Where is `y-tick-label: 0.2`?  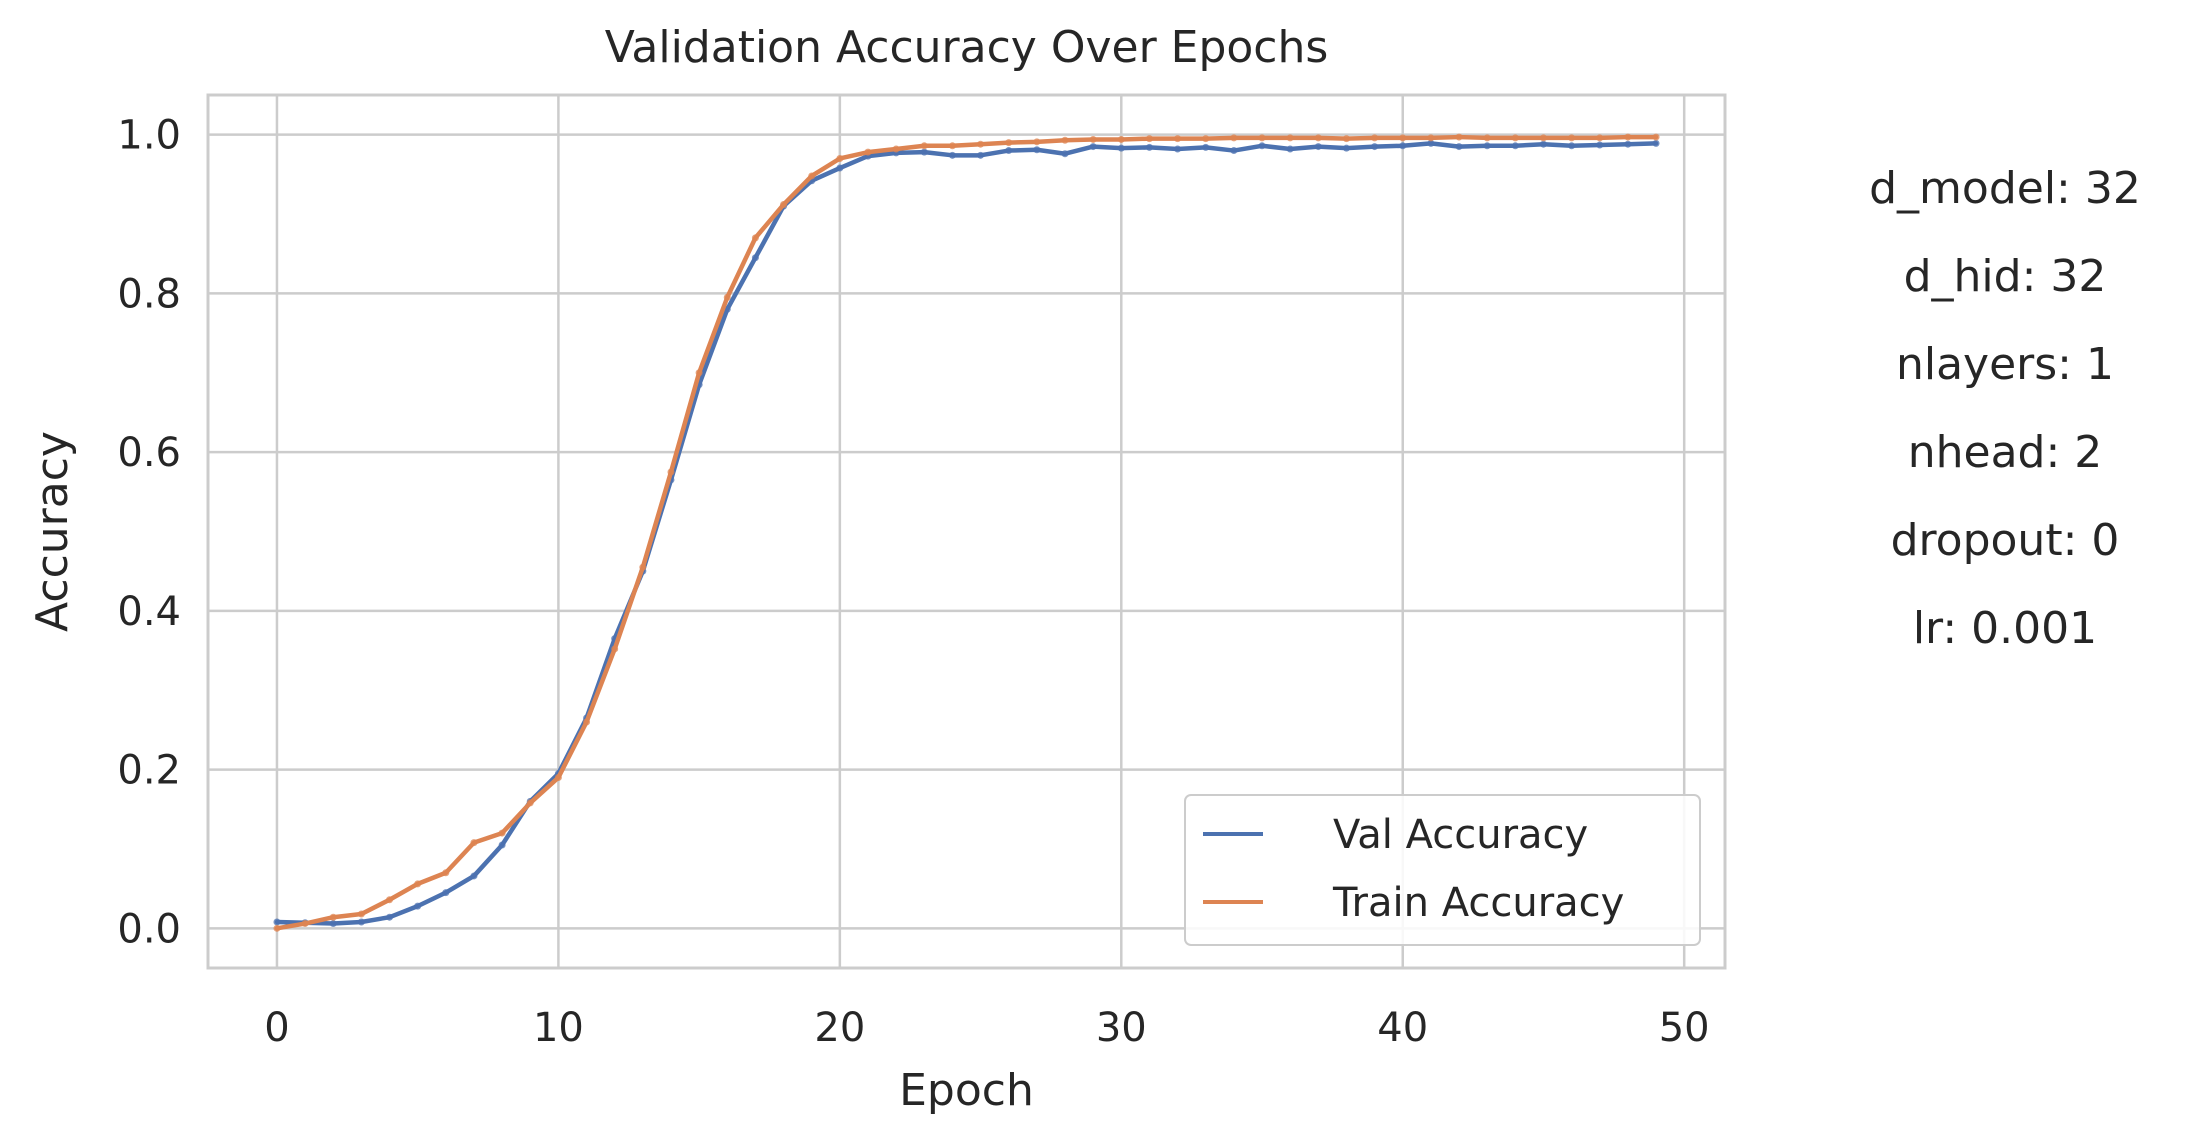
y-tick-label: 0.2 is located at coordinates (149, 771).